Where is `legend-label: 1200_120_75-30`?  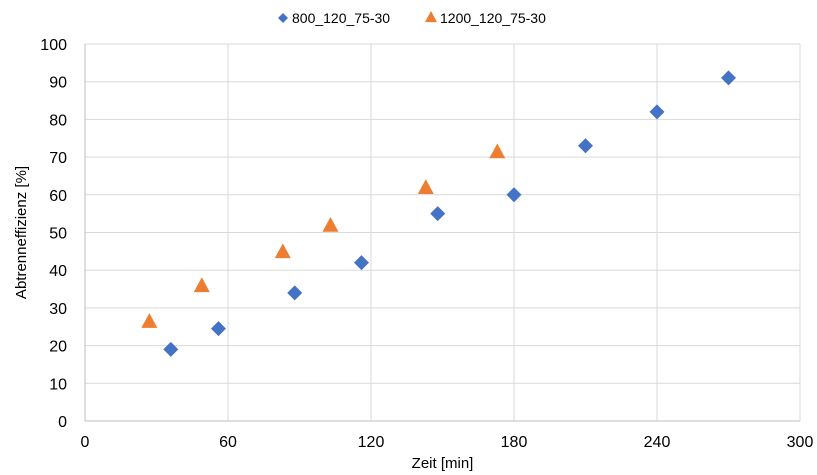
legend-label: 1200_120_75-30 is located at coordinates (493, 18).